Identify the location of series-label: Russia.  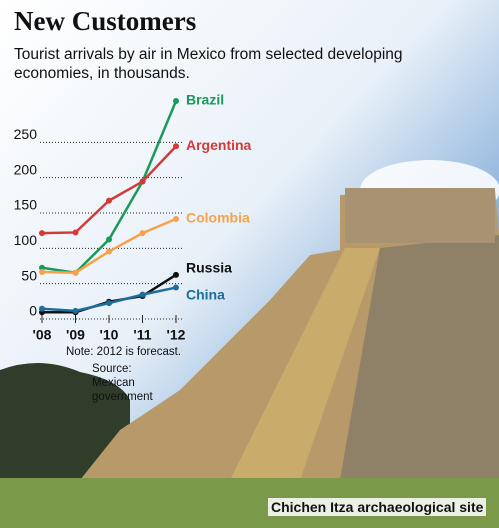
(209, 268).